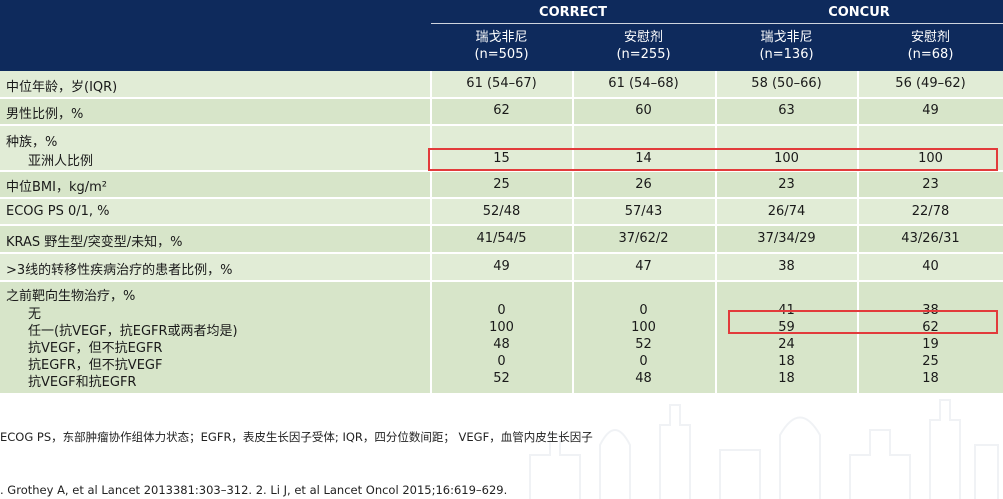 Image resolution: width=1003 pixels, height=499 pixels. I want to click on cell-value: 59, so click(786, 327).